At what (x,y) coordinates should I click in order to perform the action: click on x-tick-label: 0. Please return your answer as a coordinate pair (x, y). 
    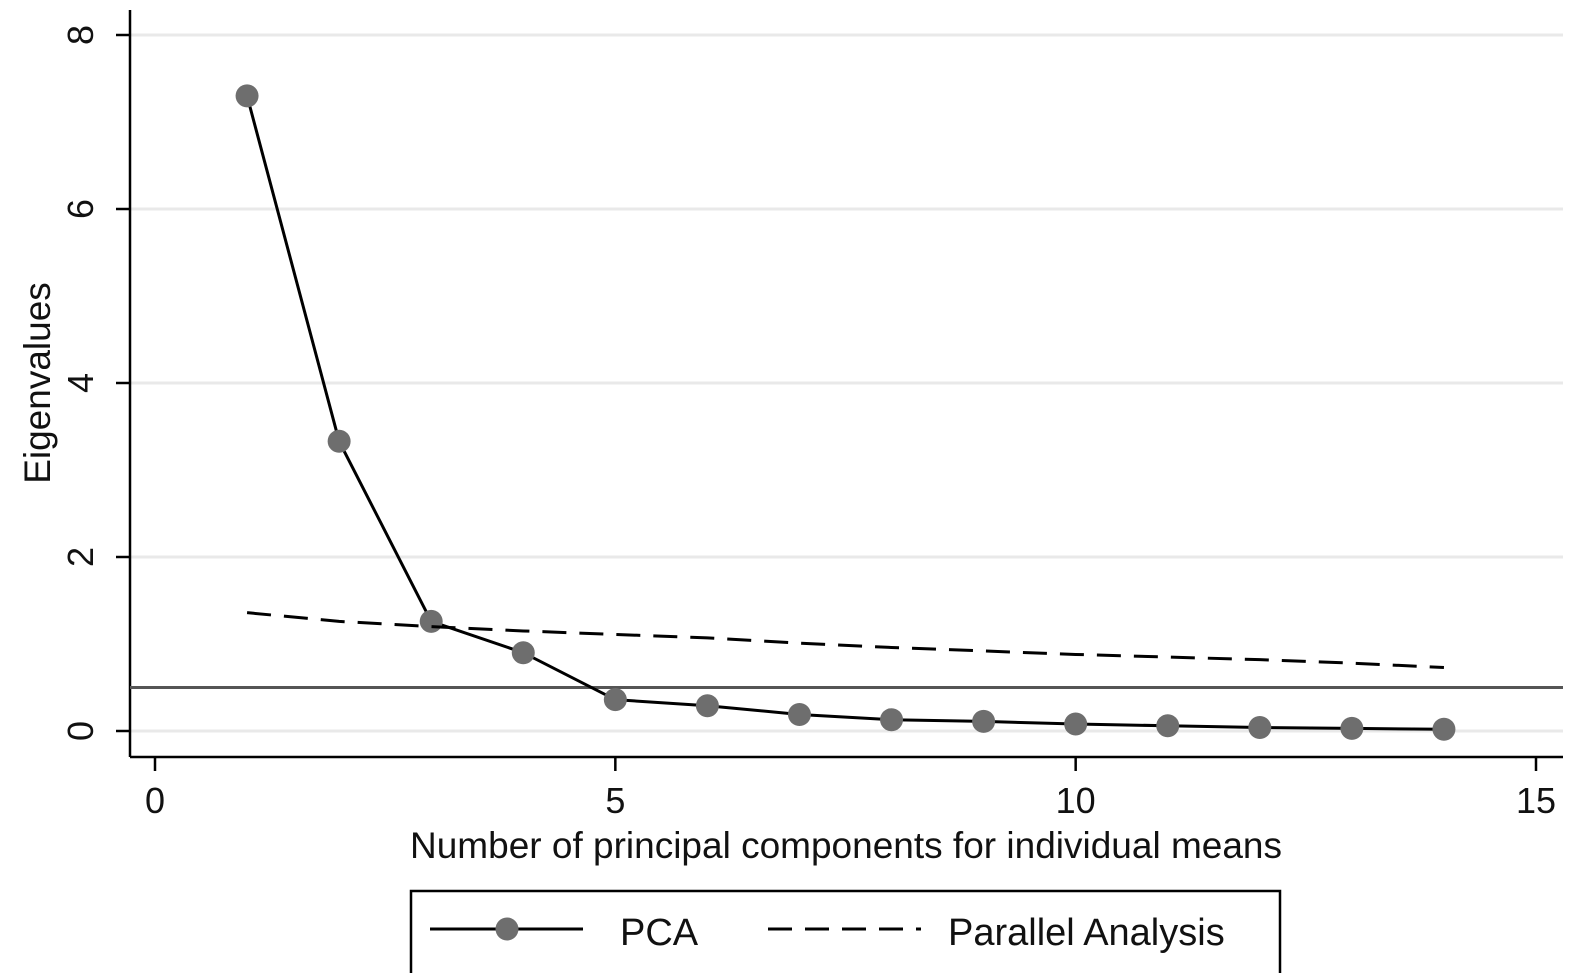
    Looking at the image, I should click on (155, 800).